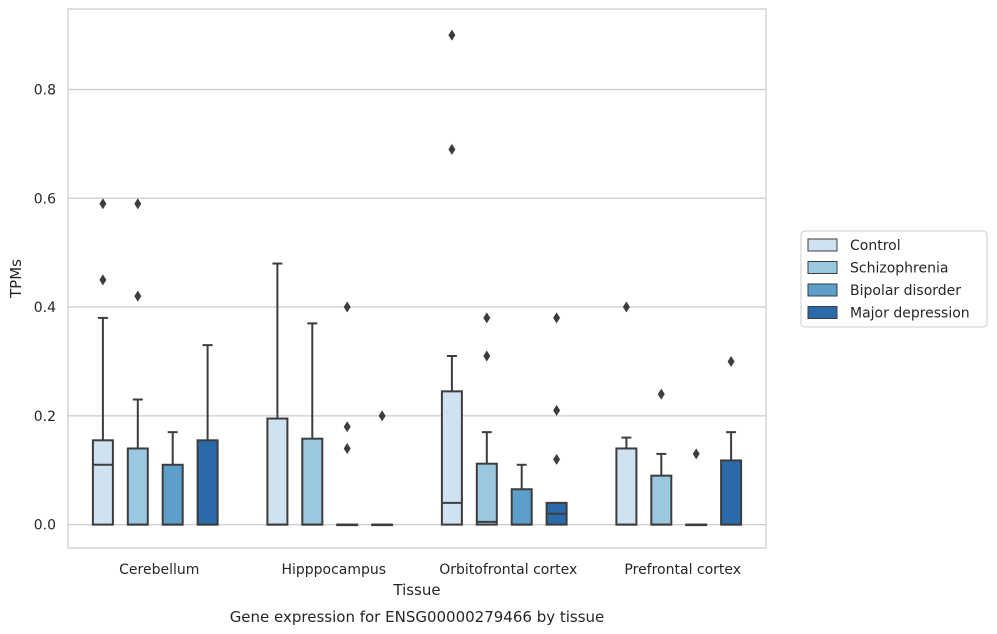 The image size is (997, 634). I want to click on y-tick-label: 0.2, so click(45, 417).